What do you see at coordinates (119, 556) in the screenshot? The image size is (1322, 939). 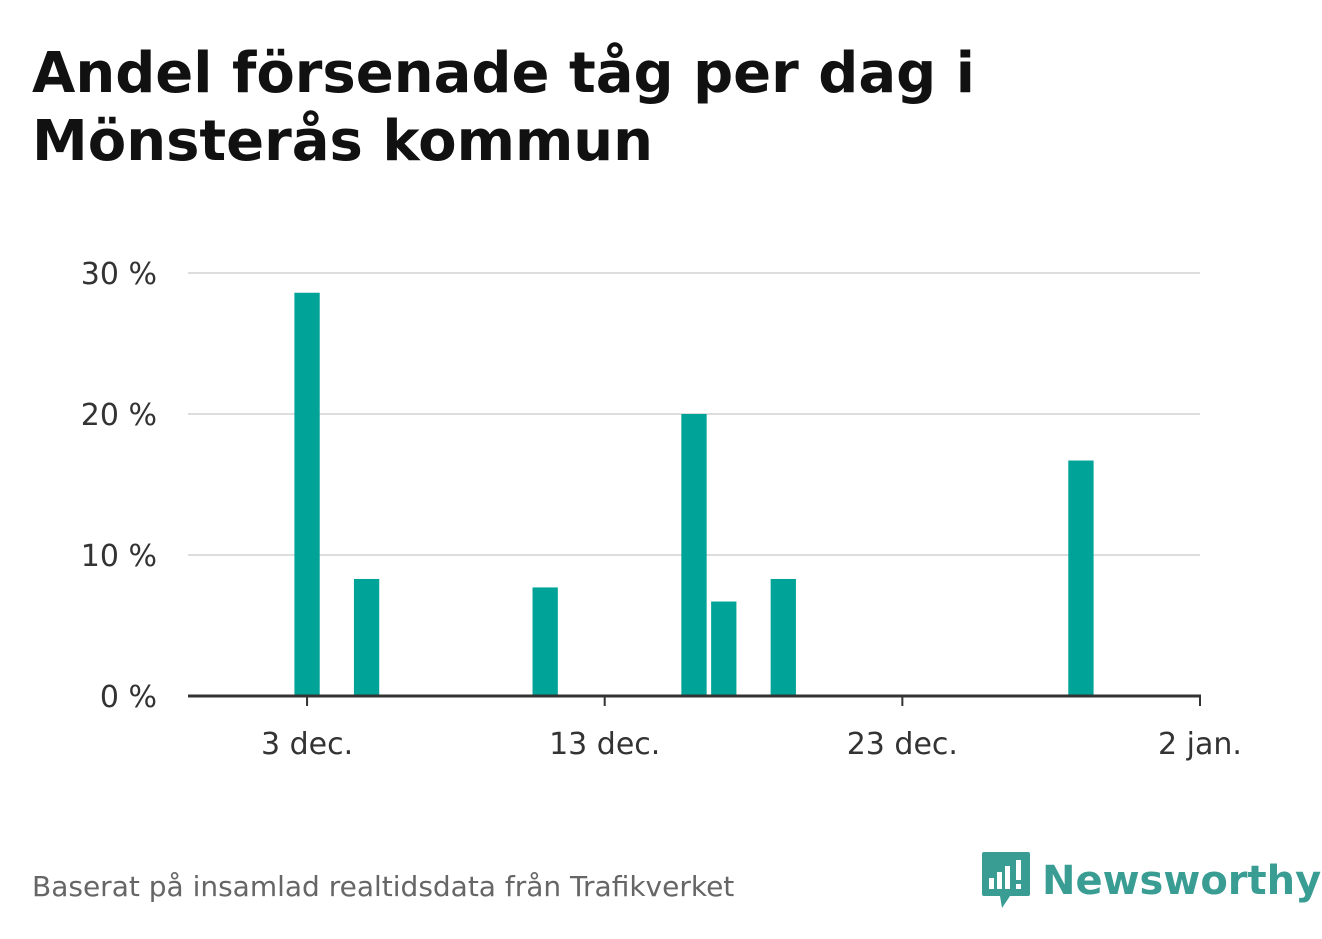 I see `y-tick-label: 10 %` at bounding box center [119, 556].